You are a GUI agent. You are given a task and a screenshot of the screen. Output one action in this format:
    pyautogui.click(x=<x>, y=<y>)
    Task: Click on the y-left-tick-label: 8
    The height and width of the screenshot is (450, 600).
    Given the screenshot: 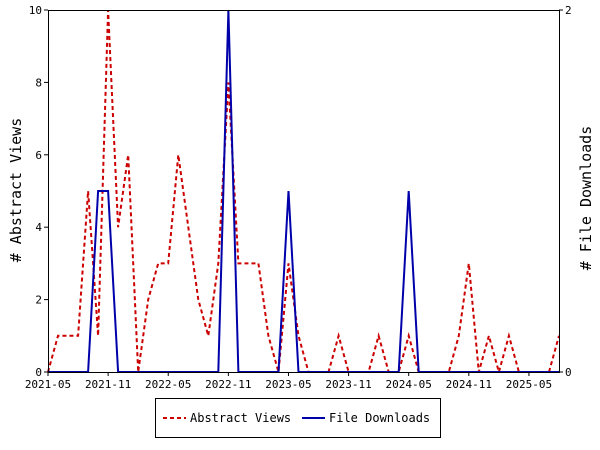 What is the action you would take?
    pyautogui.click(x=38, y=82)
    